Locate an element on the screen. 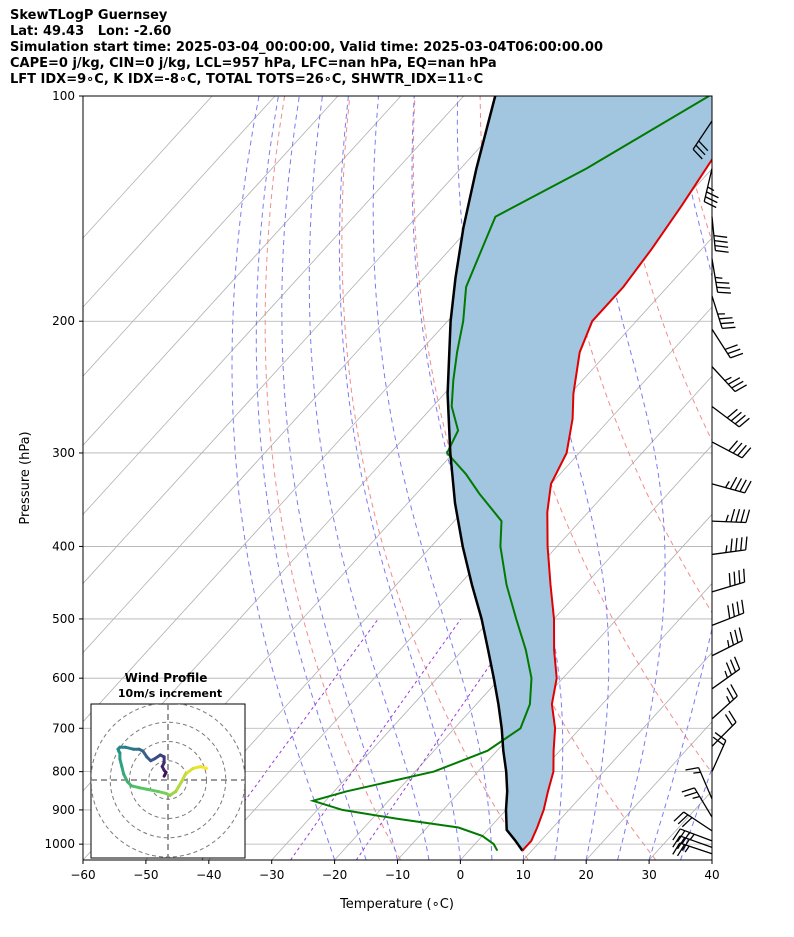 The width and height of the screenshot is (794, 937). x-tick-label: 20 is located at coordinates (586, 875).